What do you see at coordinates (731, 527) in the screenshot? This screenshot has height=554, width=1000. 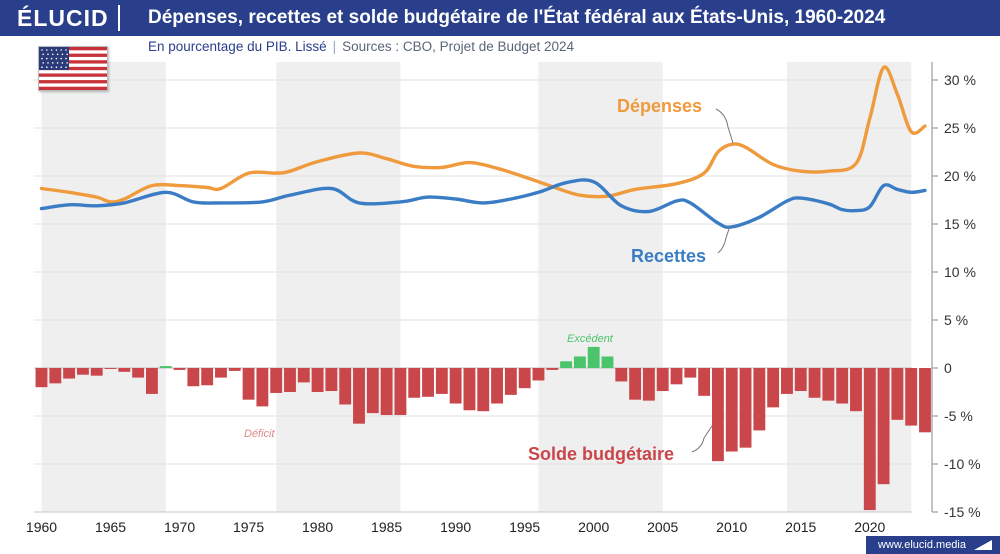 I see `x-tick-label: 2010` at bounding box center [731, 527].